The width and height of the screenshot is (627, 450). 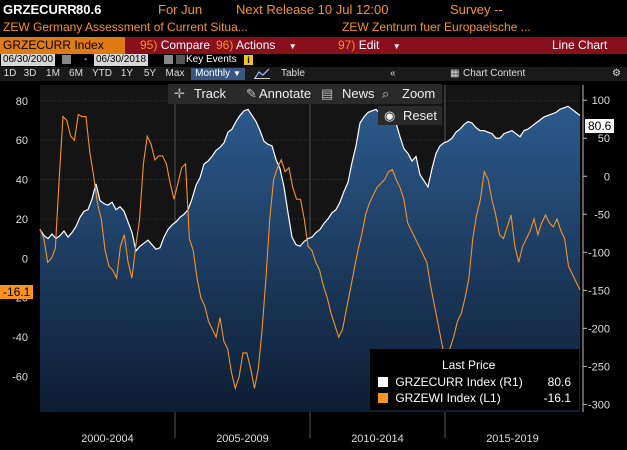 What do you see at coordinates (62, 45) in the screenshot?
I see `security-field: GRZECURR Index` at bounding box center [62, 45].